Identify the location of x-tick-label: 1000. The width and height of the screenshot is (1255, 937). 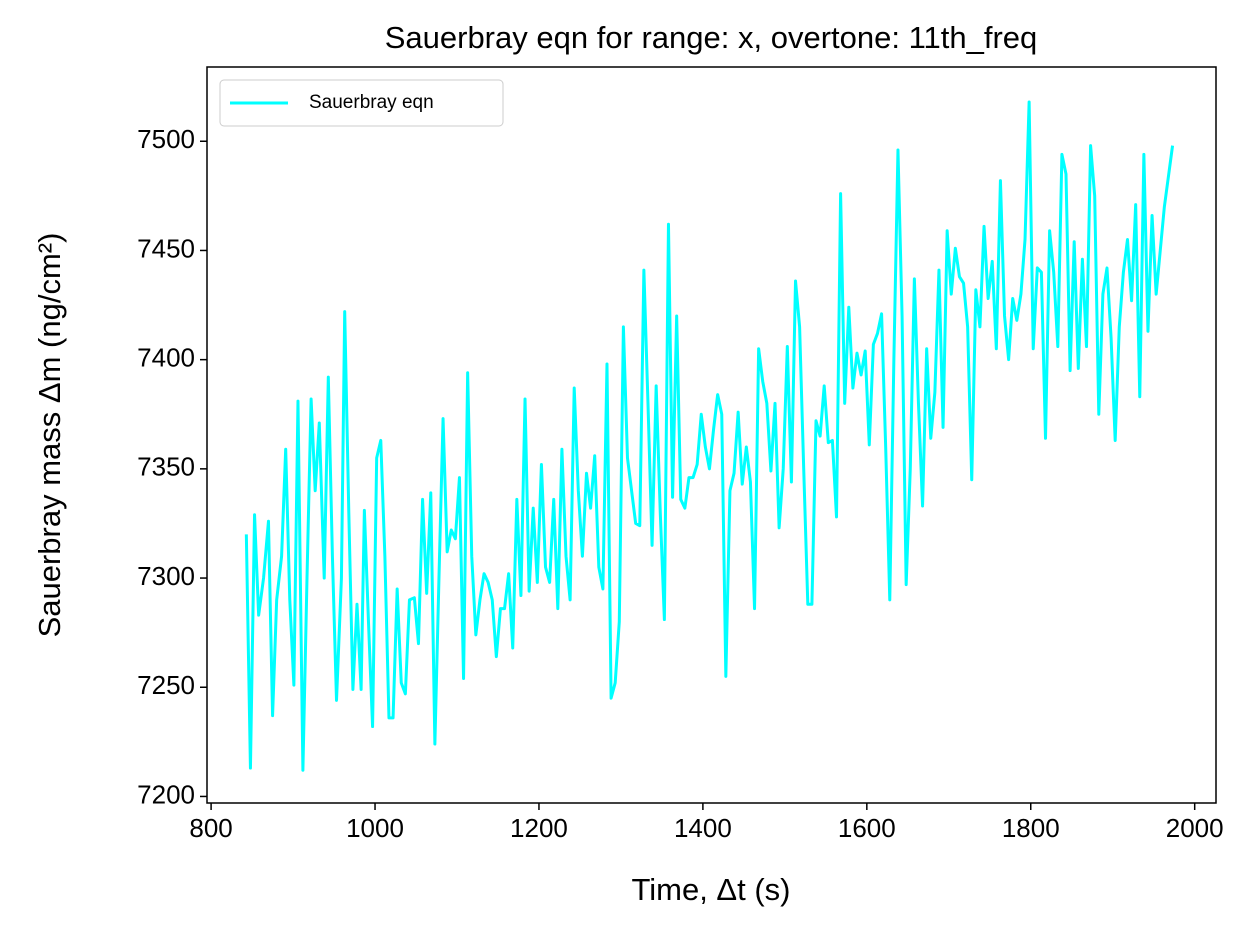
(375, 828).